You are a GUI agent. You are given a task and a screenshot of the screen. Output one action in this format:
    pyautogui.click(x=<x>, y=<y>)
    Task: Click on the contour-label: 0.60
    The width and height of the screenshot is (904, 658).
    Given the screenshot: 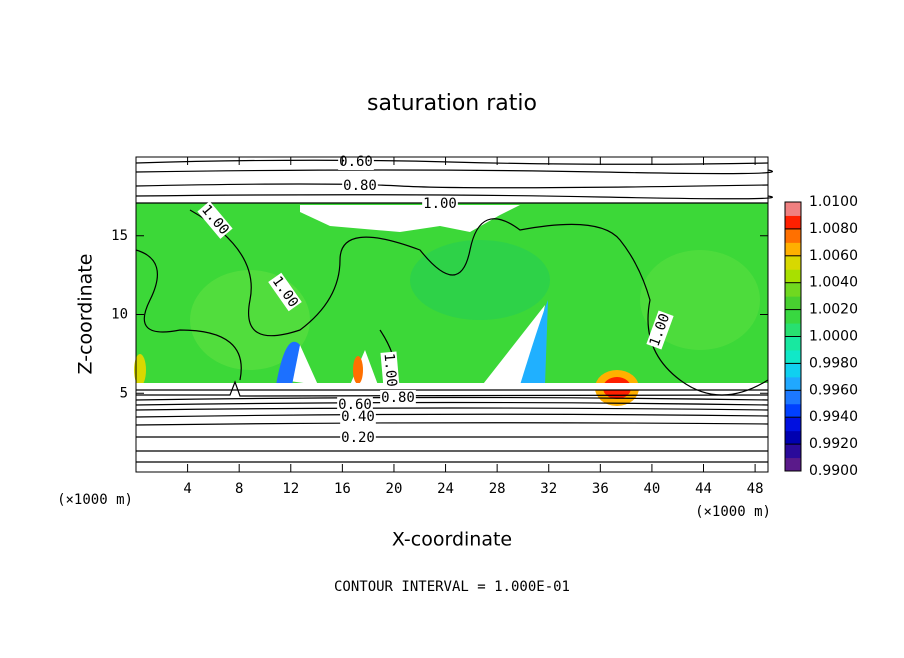 What is the action you would take?
    pyautogui.click(x=356, y=162)
    